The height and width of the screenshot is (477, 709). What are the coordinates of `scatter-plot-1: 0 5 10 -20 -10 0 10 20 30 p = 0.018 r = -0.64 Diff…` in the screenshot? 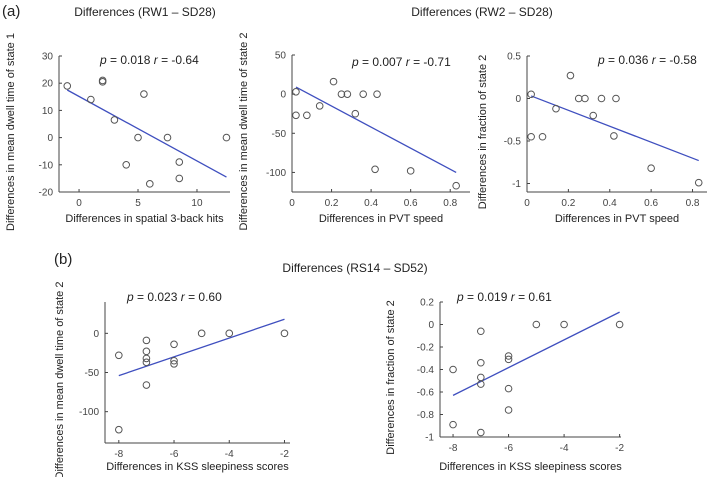 It's located at (118, 132).